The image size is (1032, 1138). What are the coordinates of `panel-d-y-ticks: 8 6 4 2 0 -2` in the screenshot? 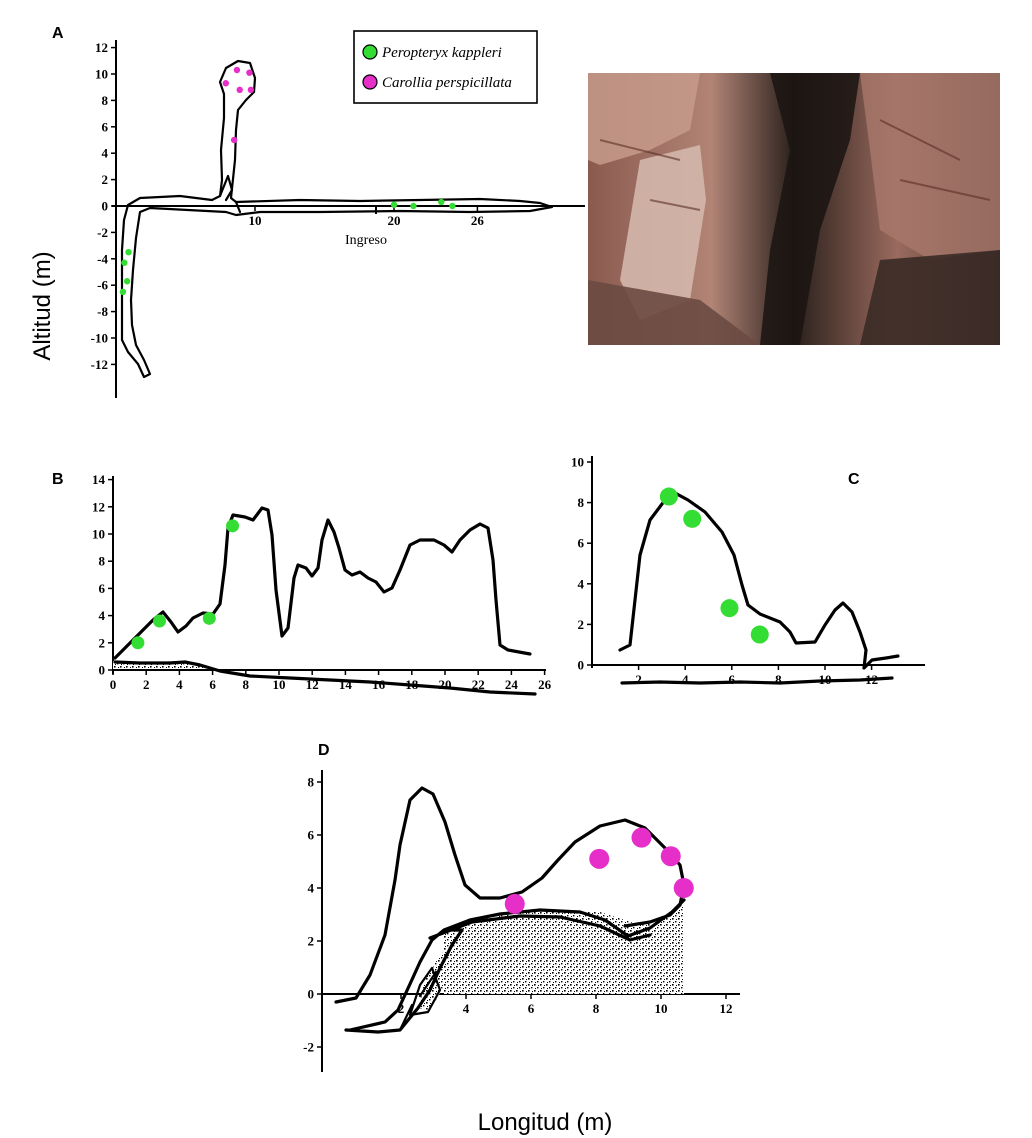 It's located at (312, 915).